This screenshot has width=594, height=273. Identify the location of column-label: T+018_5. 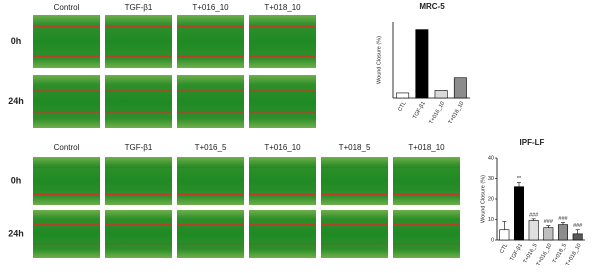
(355, 147).